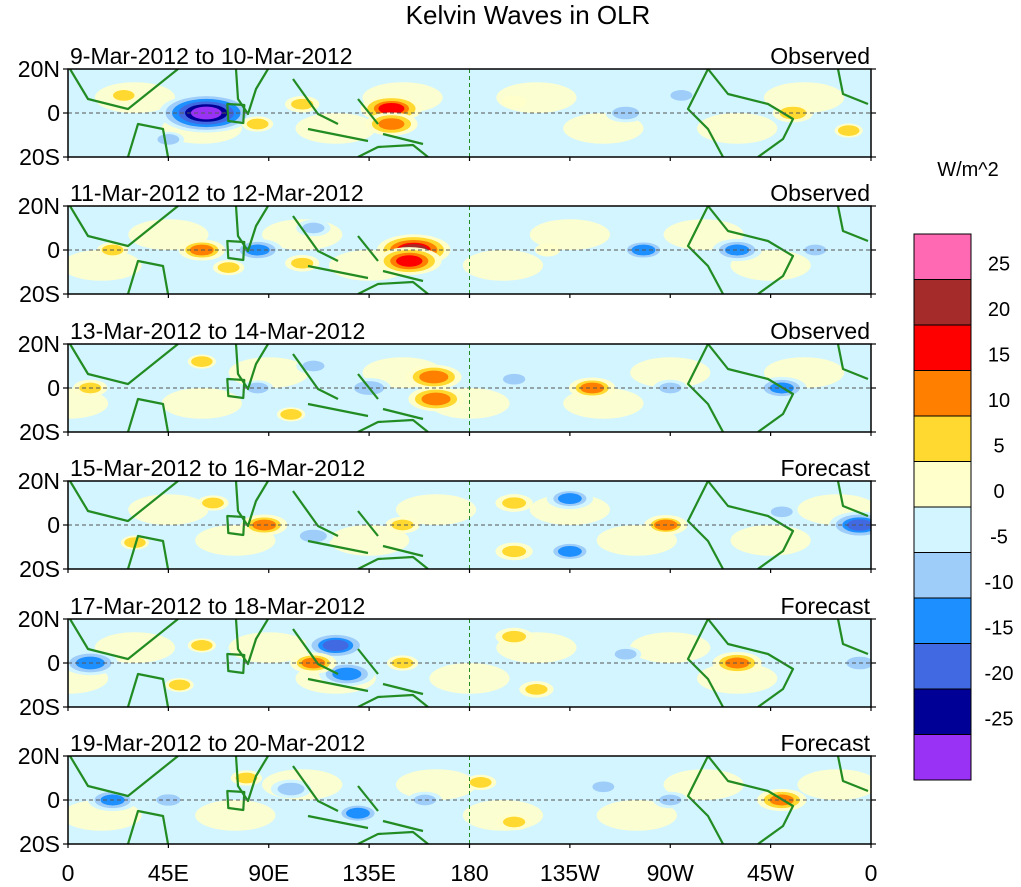 The height and width of the screenshot is (887, 1021). What do you see at coordinates (217, 468) in the screenshot?
I see `panel-period-label: 15-Mar-2012 to 16-Mar-2012` at bounding box center [217, 468].